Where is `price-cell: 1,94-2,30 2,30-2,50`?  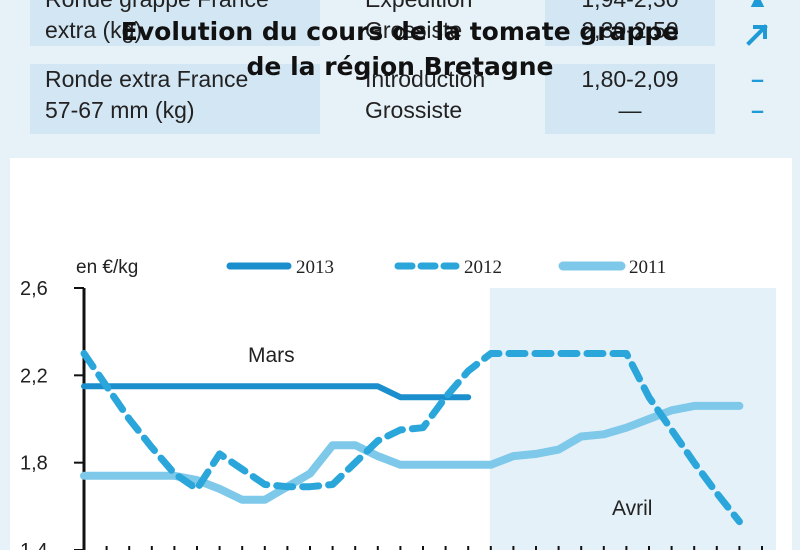
price-cell: 1,94-2,30 2,30-2,50 is located at coordinates (630, 23).